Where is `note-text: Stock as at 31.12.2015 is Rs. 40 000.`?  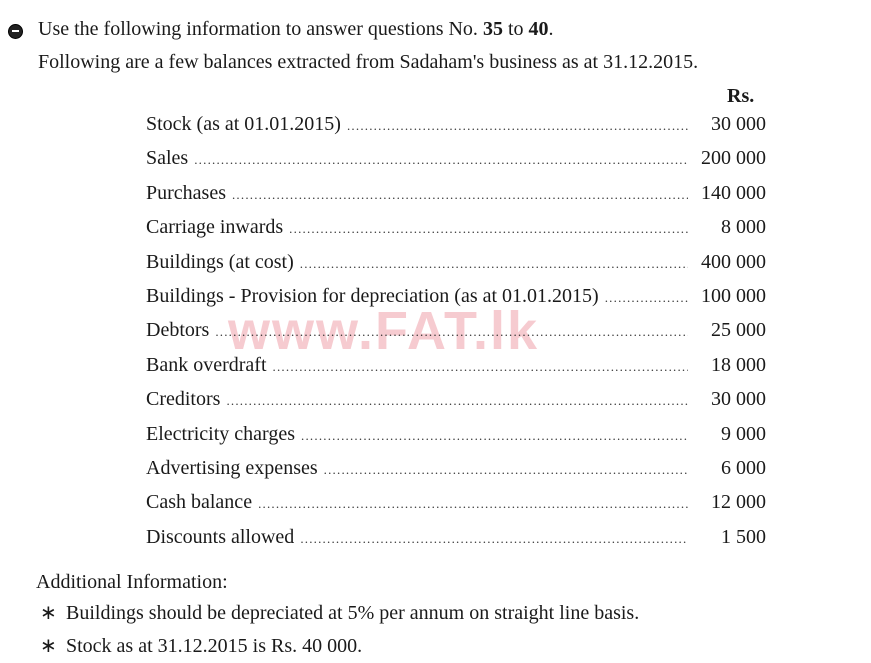 note-text: Stock as at 31.12.2015 is Rs. 40 000. is located at coordinates (214, 646).